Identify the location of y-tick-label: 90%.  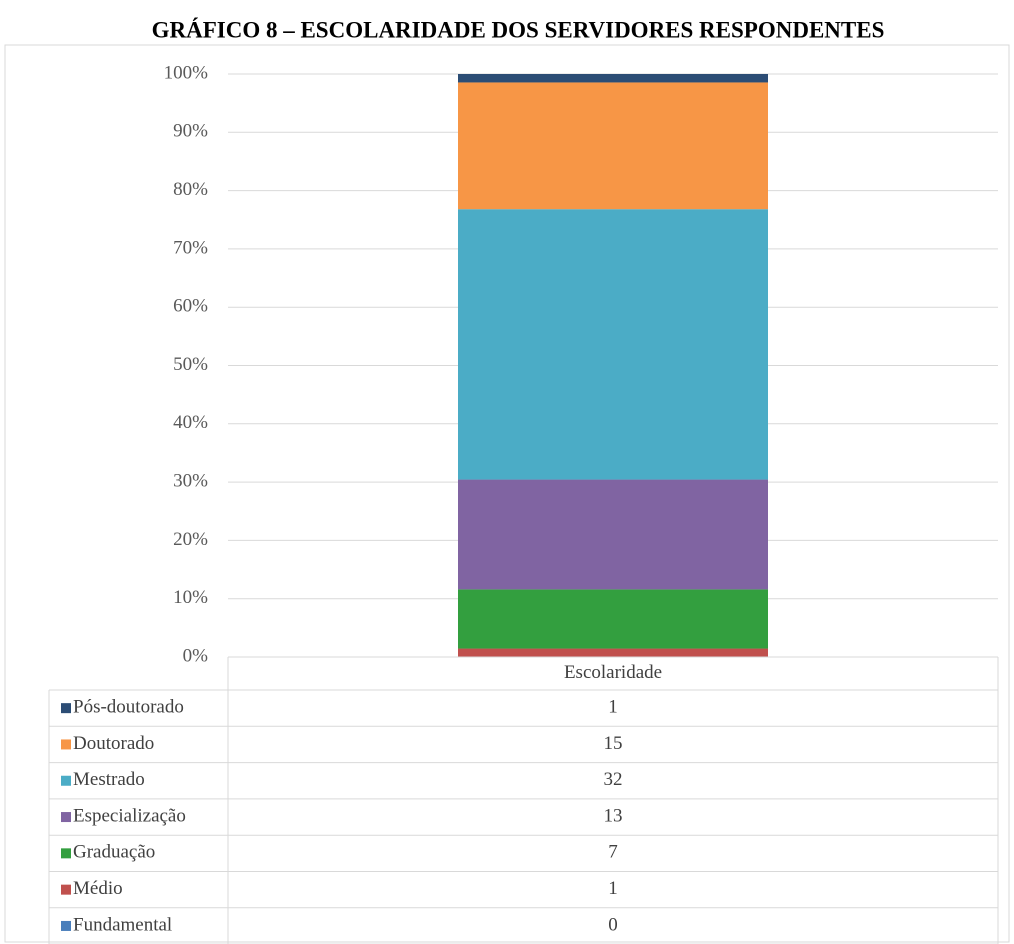
(190, 131).